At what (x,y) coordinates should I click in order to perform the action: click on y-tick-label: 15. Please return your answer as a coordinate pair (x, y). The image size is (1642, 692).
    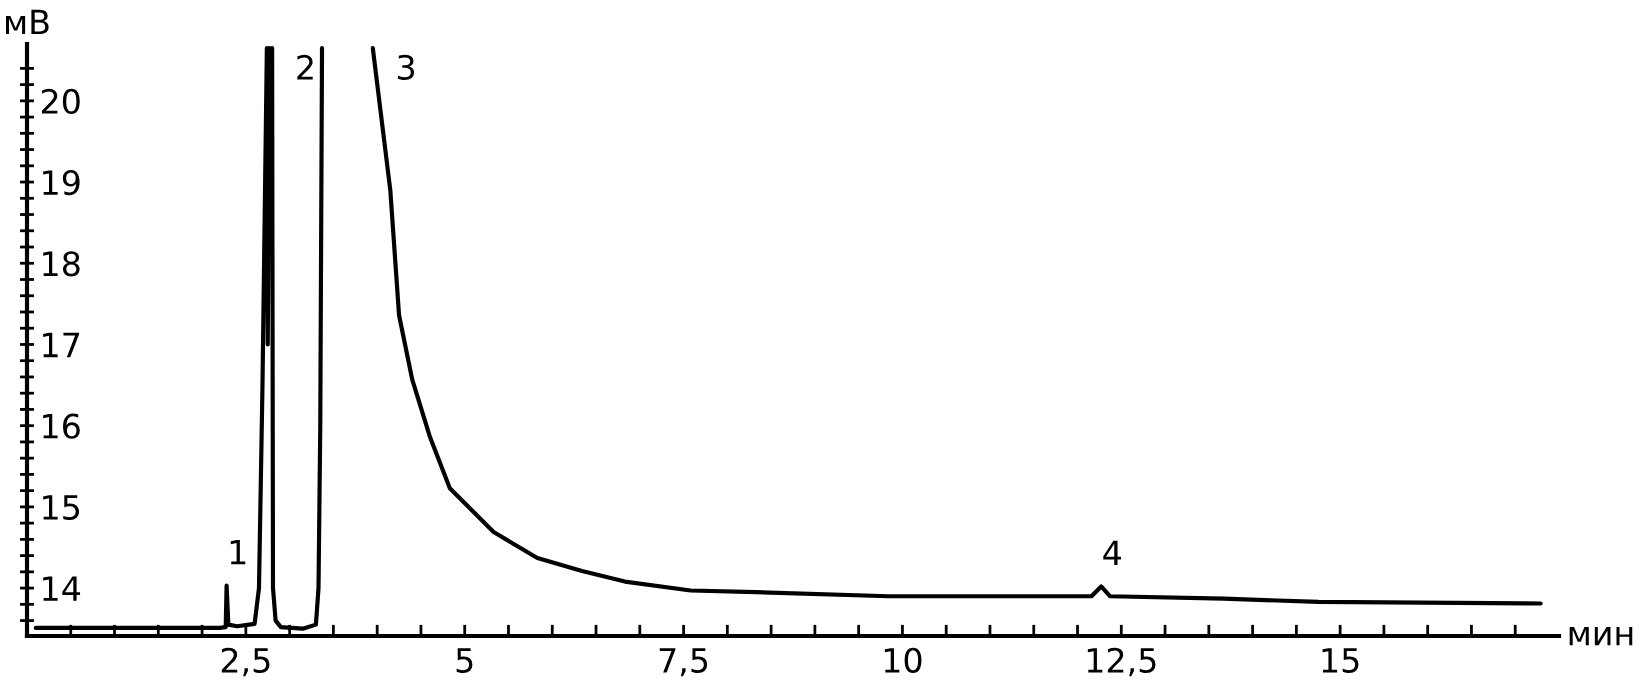
    Looking at the image, I should click on (61, 508).